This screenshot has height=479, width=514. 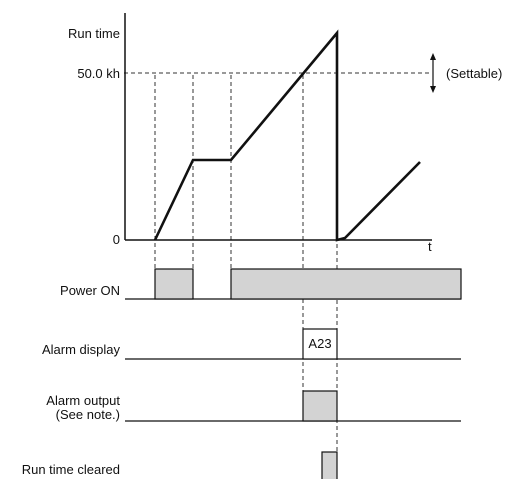 I want to click on alarm-output-label: Alarm output, so click(x=83, y=400).